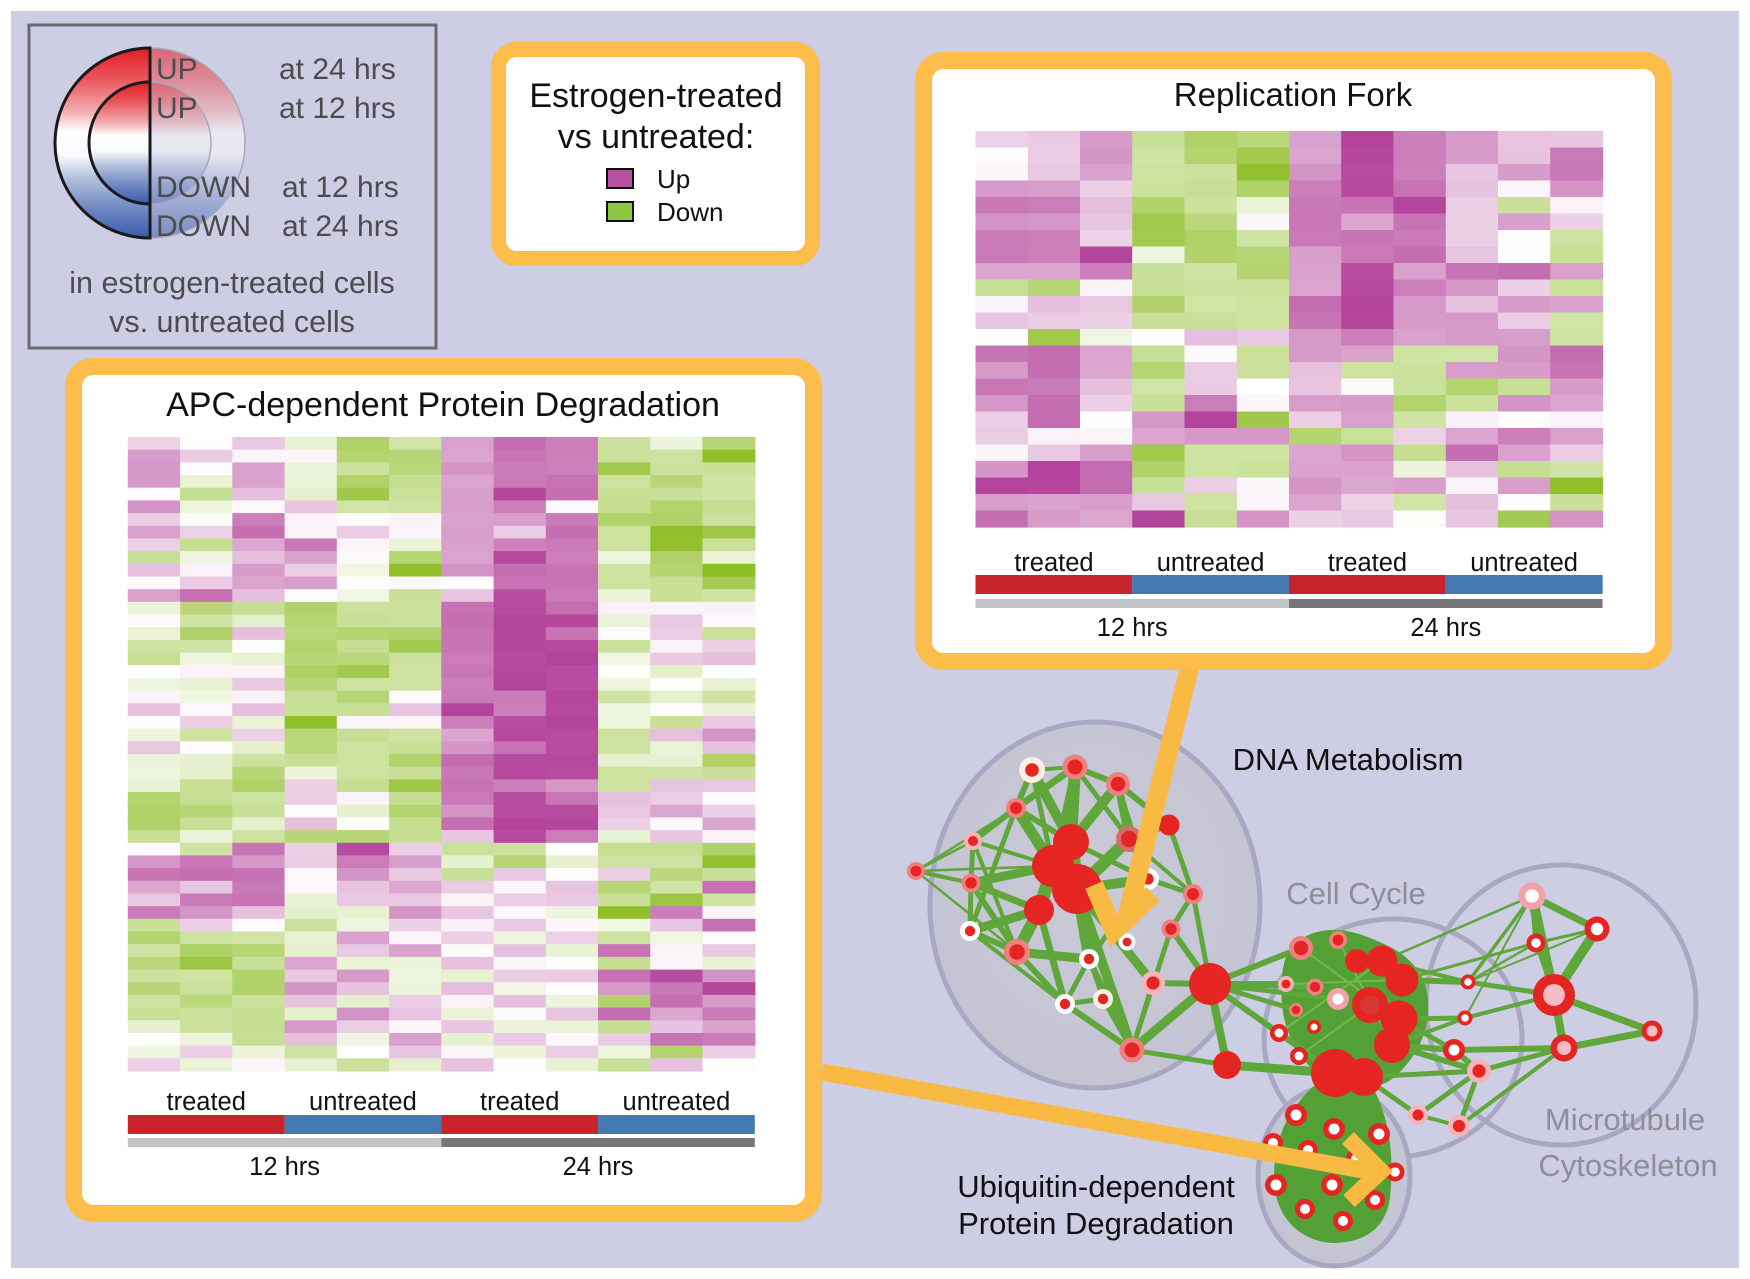 This screenshot has height=1279, width=1750. Describe the element at coordinates (1348, 759) in the screenshot. I see `svg-text: DNA Metabolism` at that location.